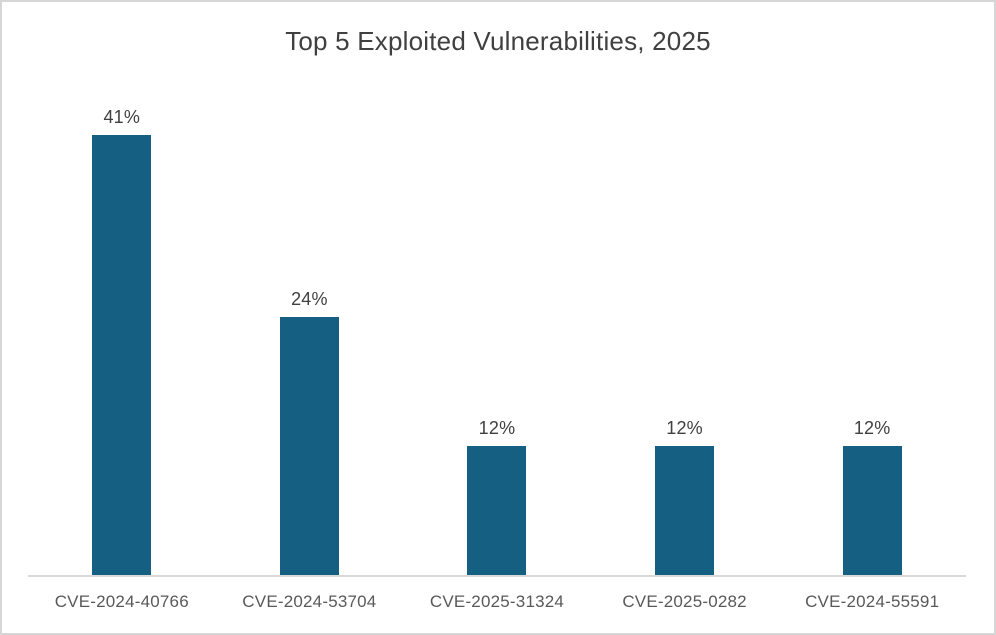 This screenshot has height=635, width=996. Describe the element at coordinates (498, 41) in the screenshot. I see `chart-title: Top 5 Exploited Vulnerabilities, 2025` at that location.